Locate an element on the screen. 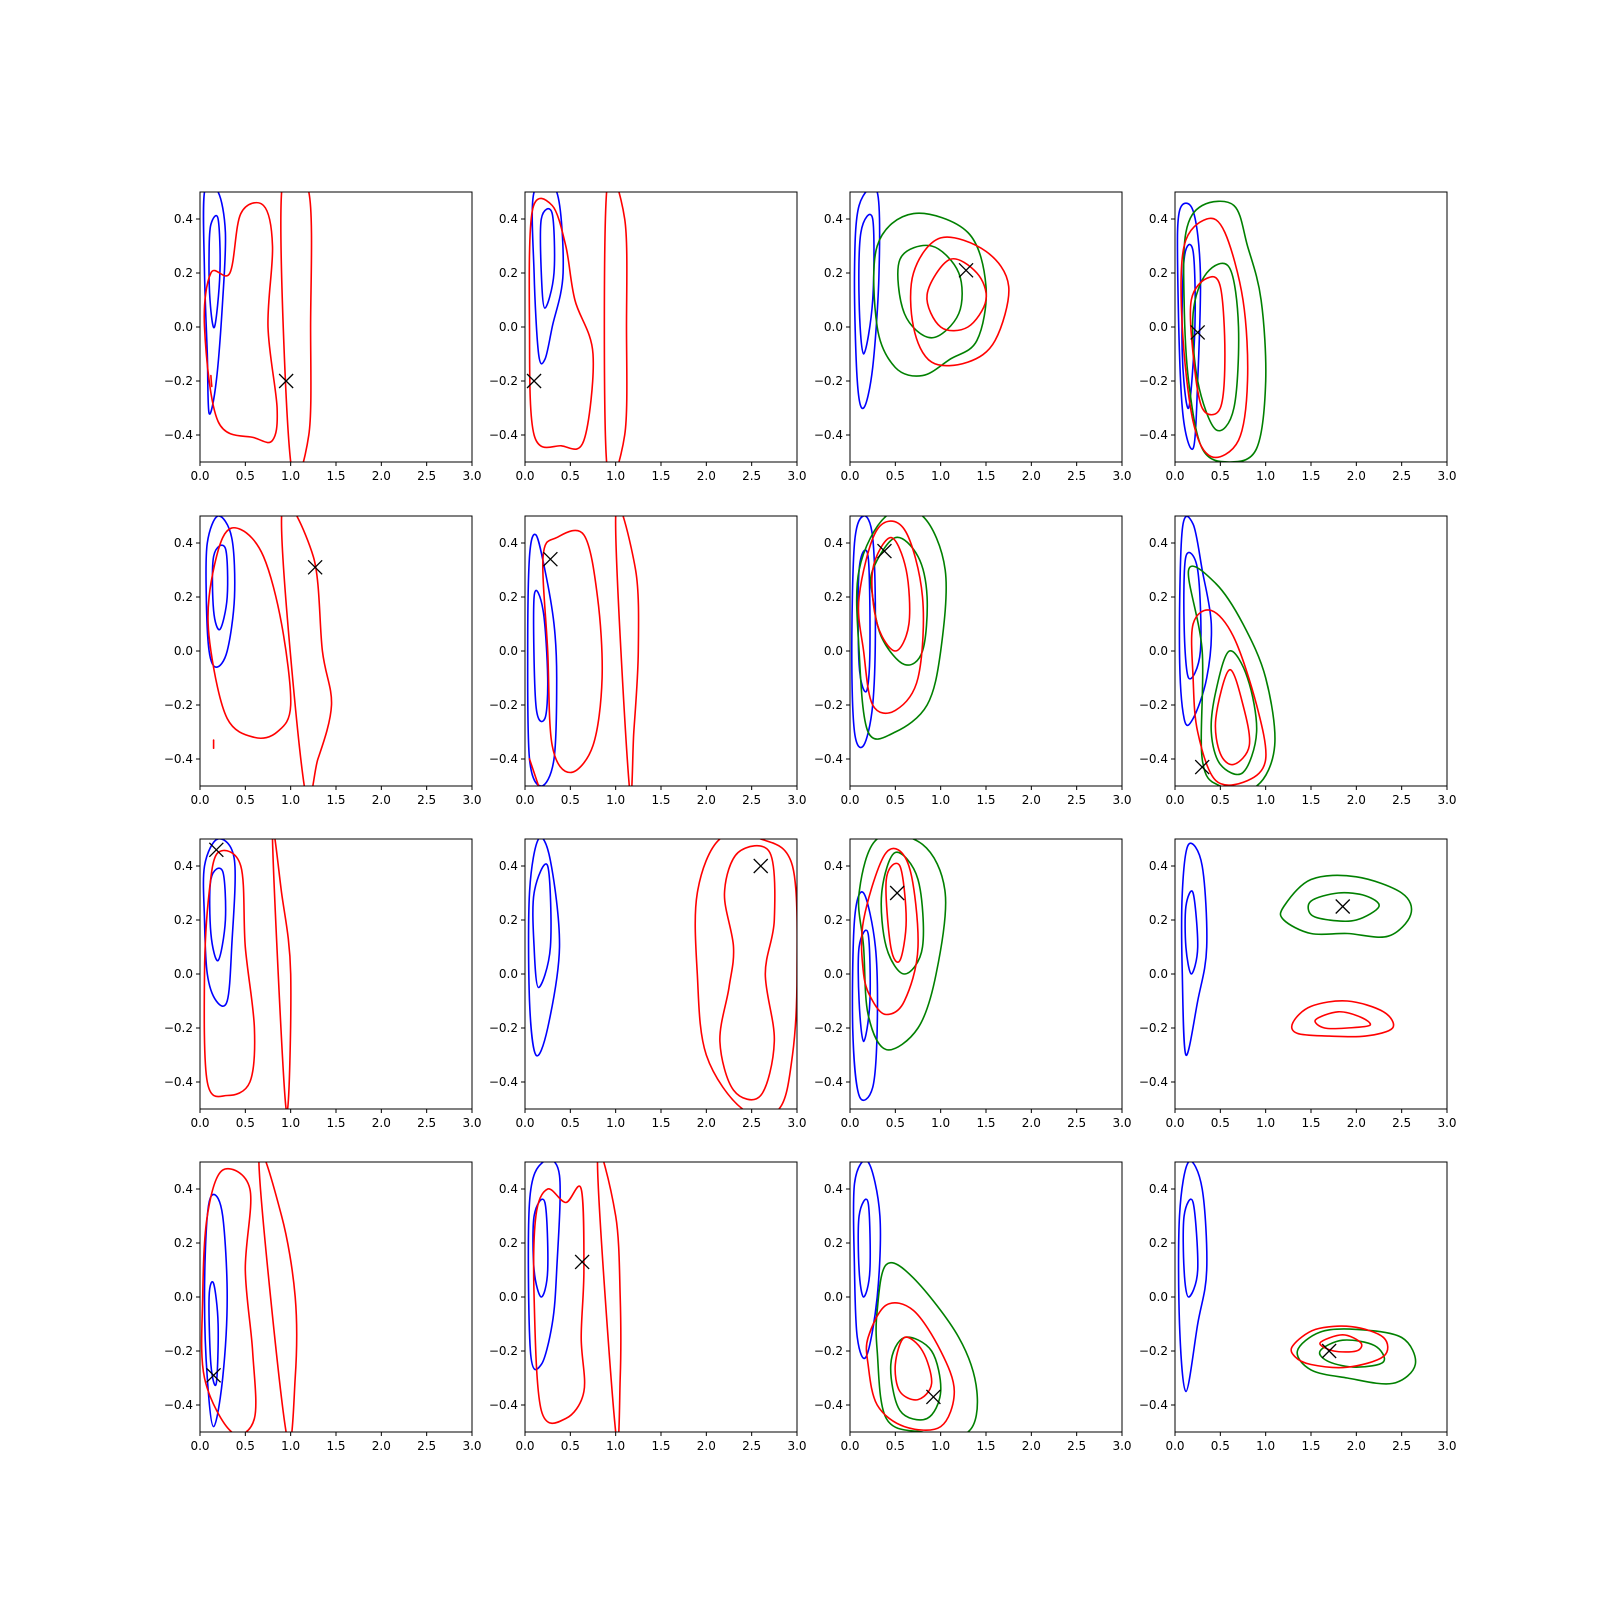 The image size is (1600, 1605). panel-r2c1: 0.0 0.5 1.0 1.5 2.0 2.5 3.0 −0.4 −0.2 0.0 0.2 0.4 is located at coordinates (323, 661).